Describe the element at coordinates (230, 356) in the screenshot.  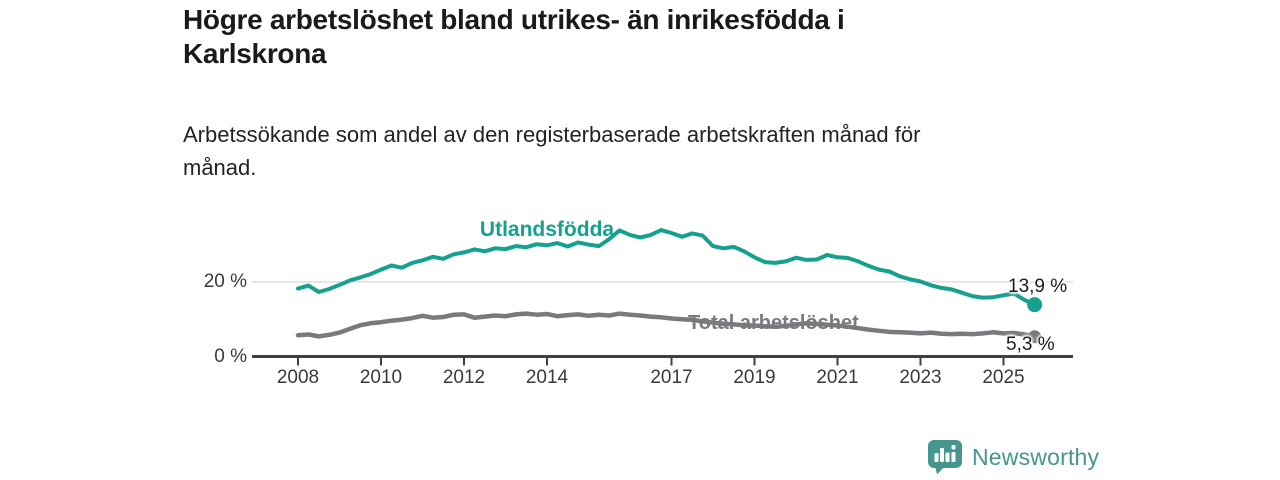
I see `y-tick-label: 0 %` at that location.